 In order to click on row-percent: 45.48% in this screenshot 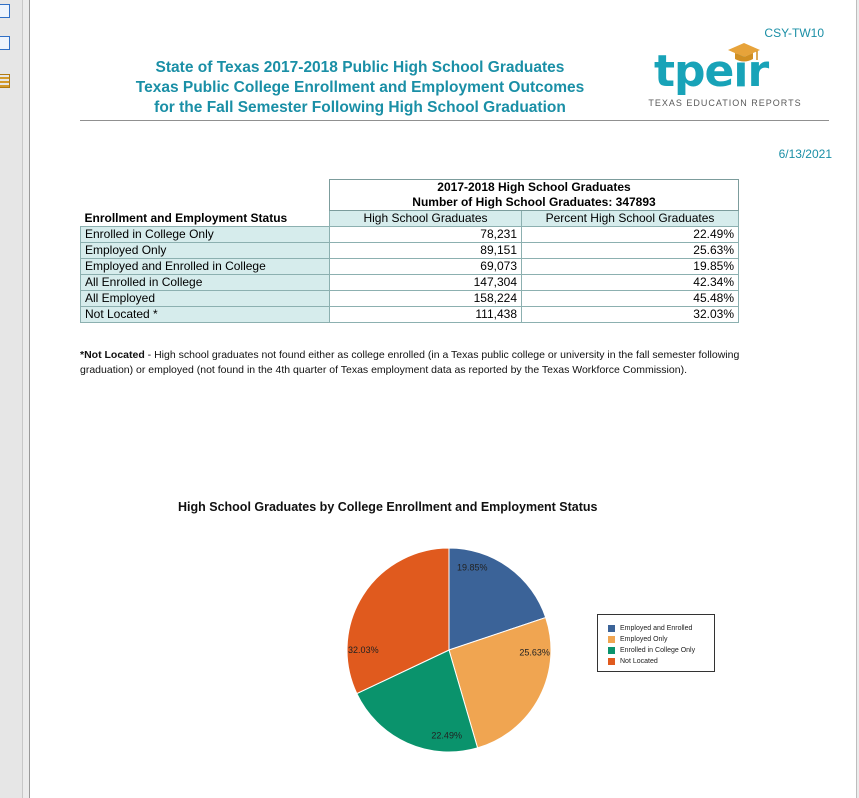, I will do `click(630, 298)`.